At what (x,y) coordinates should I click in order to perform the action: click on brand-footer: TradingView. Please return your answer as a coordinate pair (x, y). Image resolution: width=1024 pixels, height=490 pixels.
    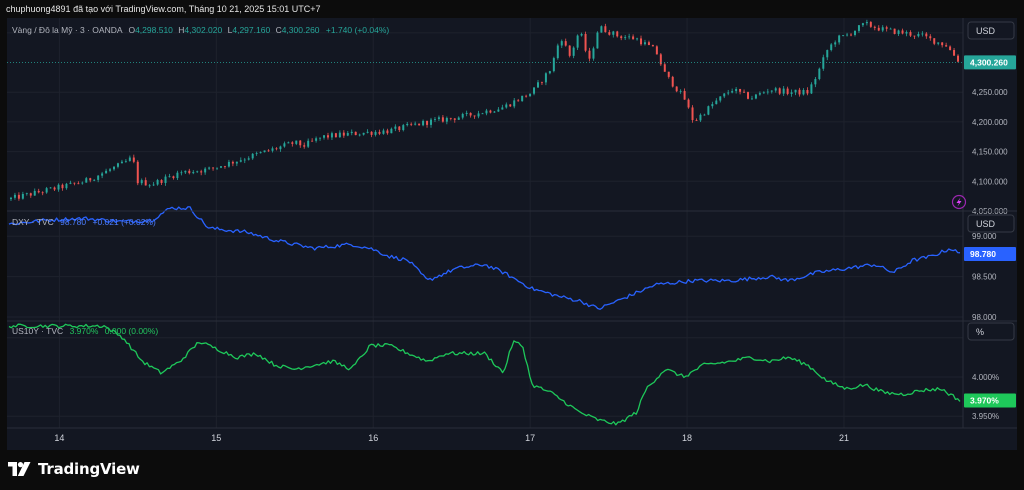
    Looking at the image, I should click on (74, 469).